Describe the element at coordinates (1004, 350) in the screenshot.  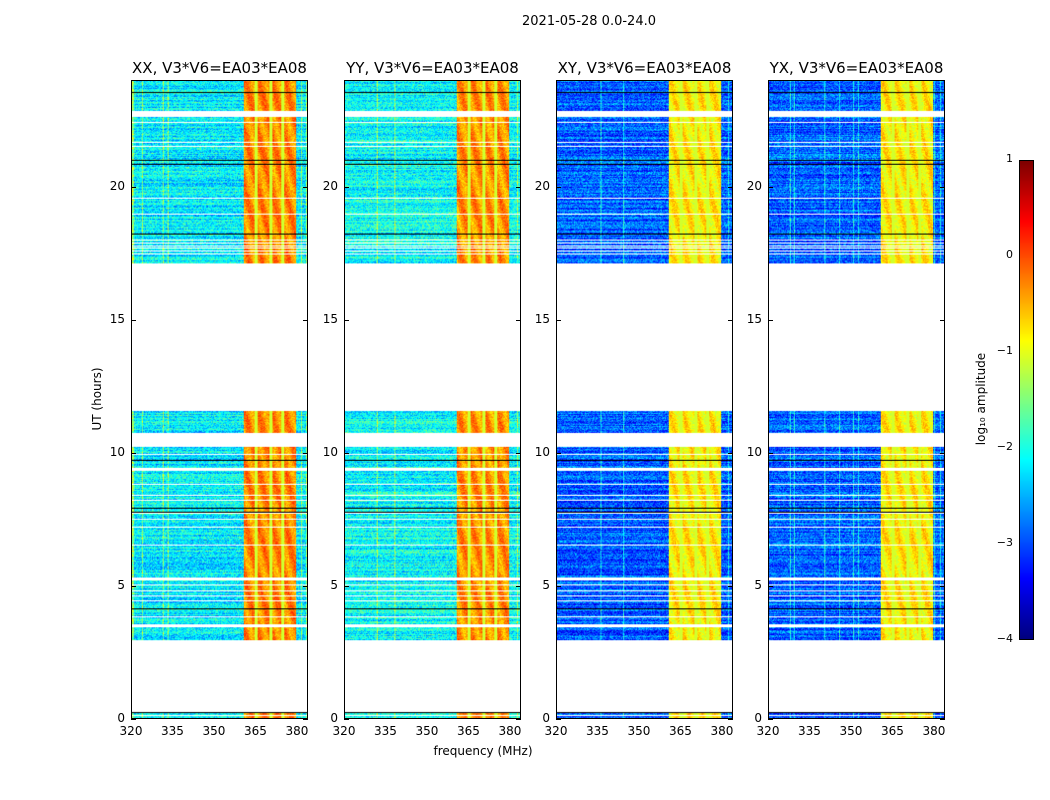
I see `colorbar-tick-label: −1` at that location.